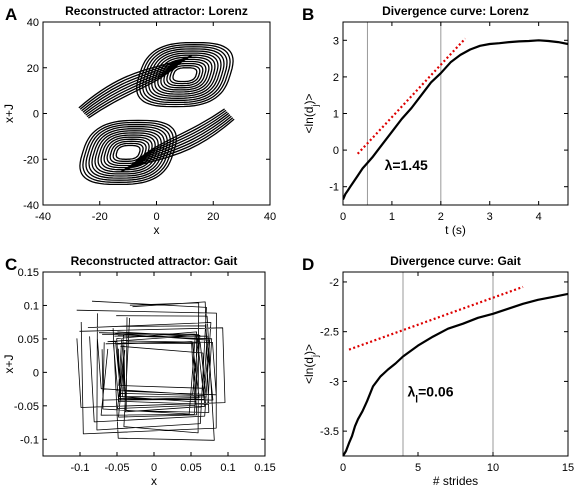 This screenshot has height=488, width=577. What do you see at coordinates (31, 306) in the screenshot?
I see `y-tick-label: 0.1` at bounding box center [31, 306].